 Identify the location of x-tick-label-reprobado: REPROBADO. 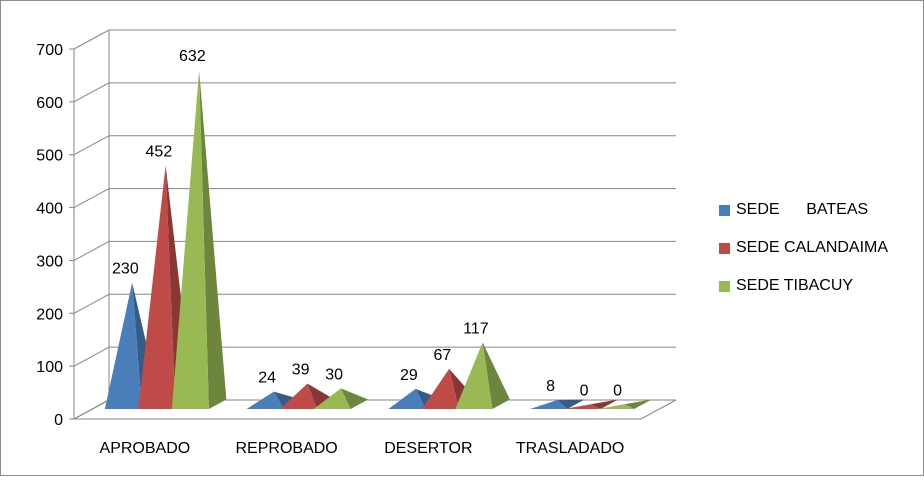
(287, 448).